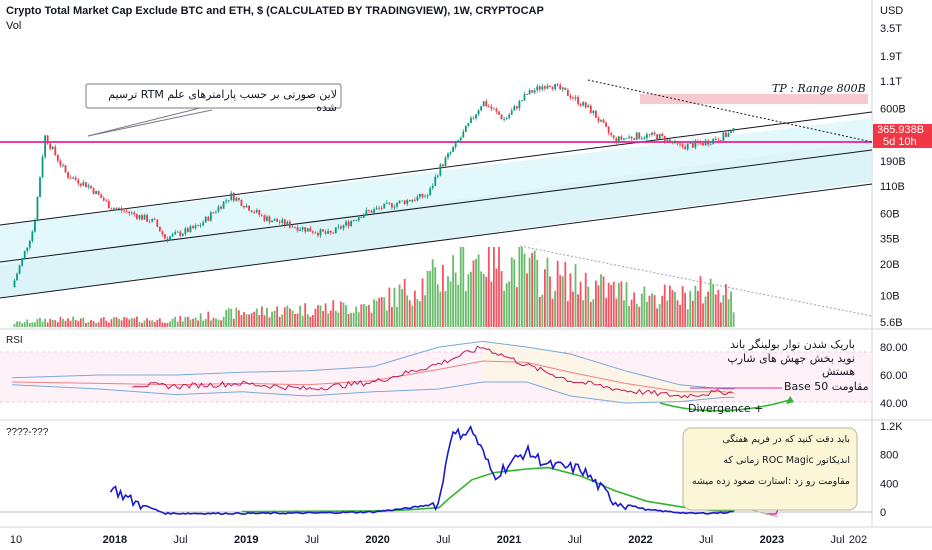  What do you see at coordinates (640, 540) in the screenshot?
I see `time-tick-label: 2022` at bounding box center [640, 540].